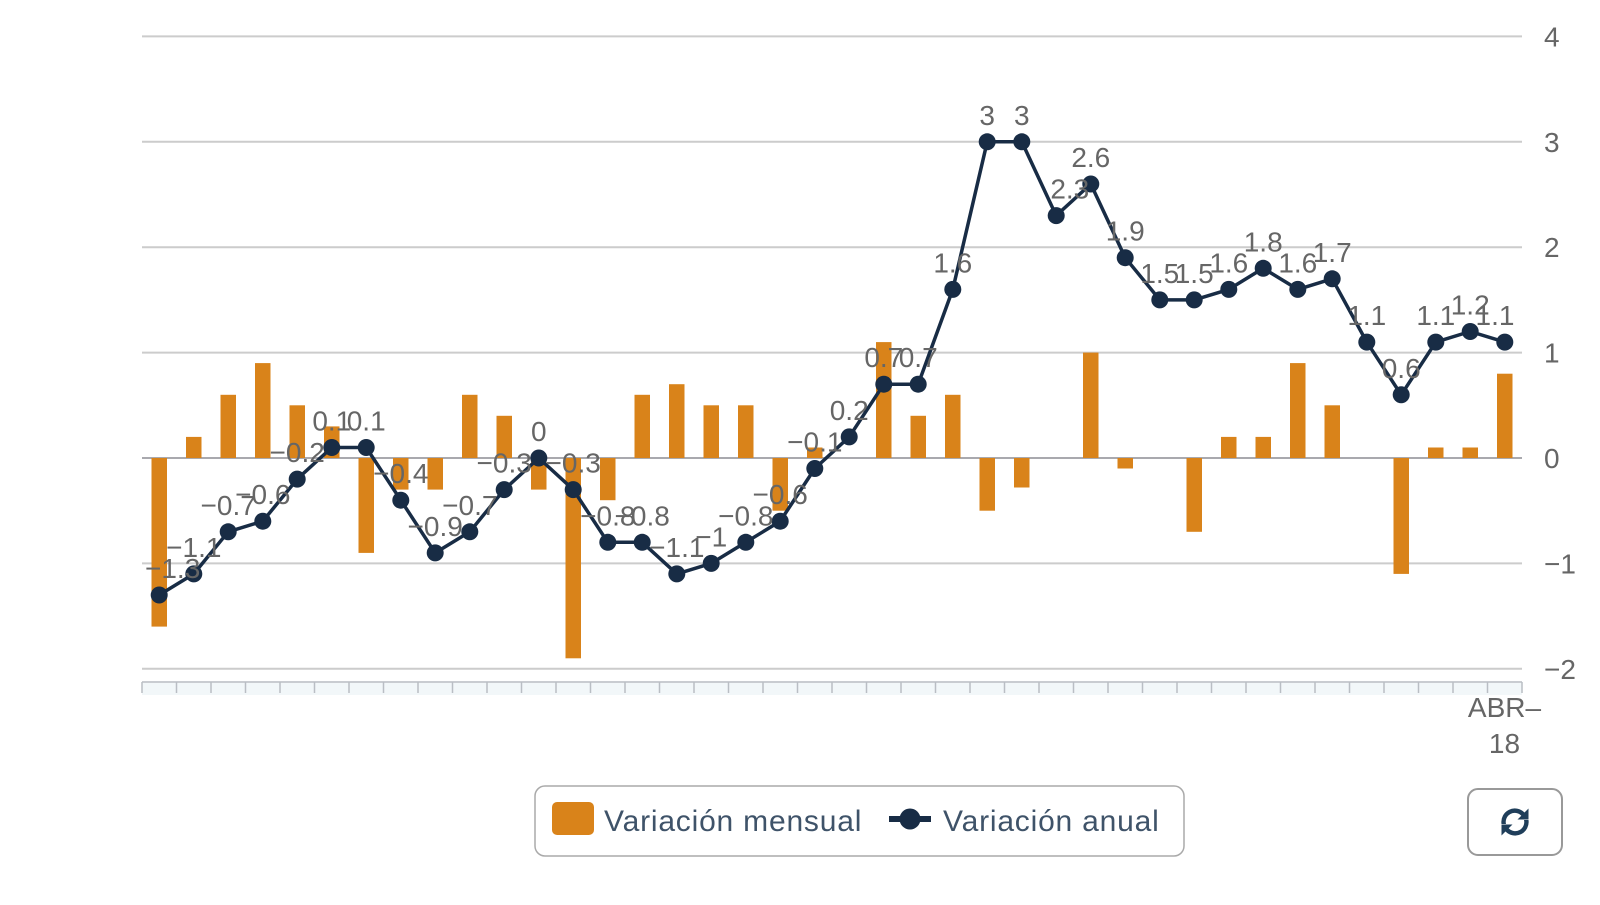 The height and width of the screenshot is (905, 1600). I want to click on svg-text: −1.3, so click(172, 568).